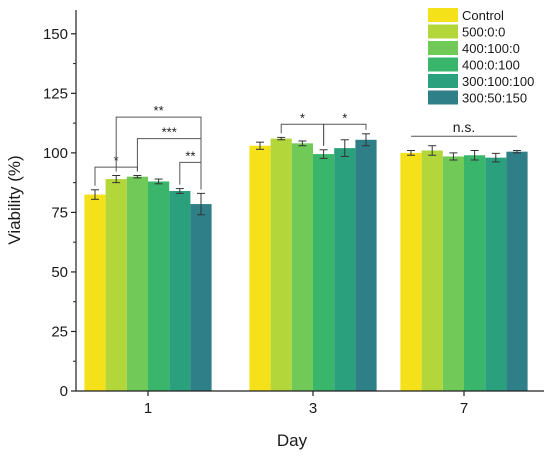 The height and width of the screenshot is (456, 550). I want to click on y-tick-label: 50, so click(59, 272).